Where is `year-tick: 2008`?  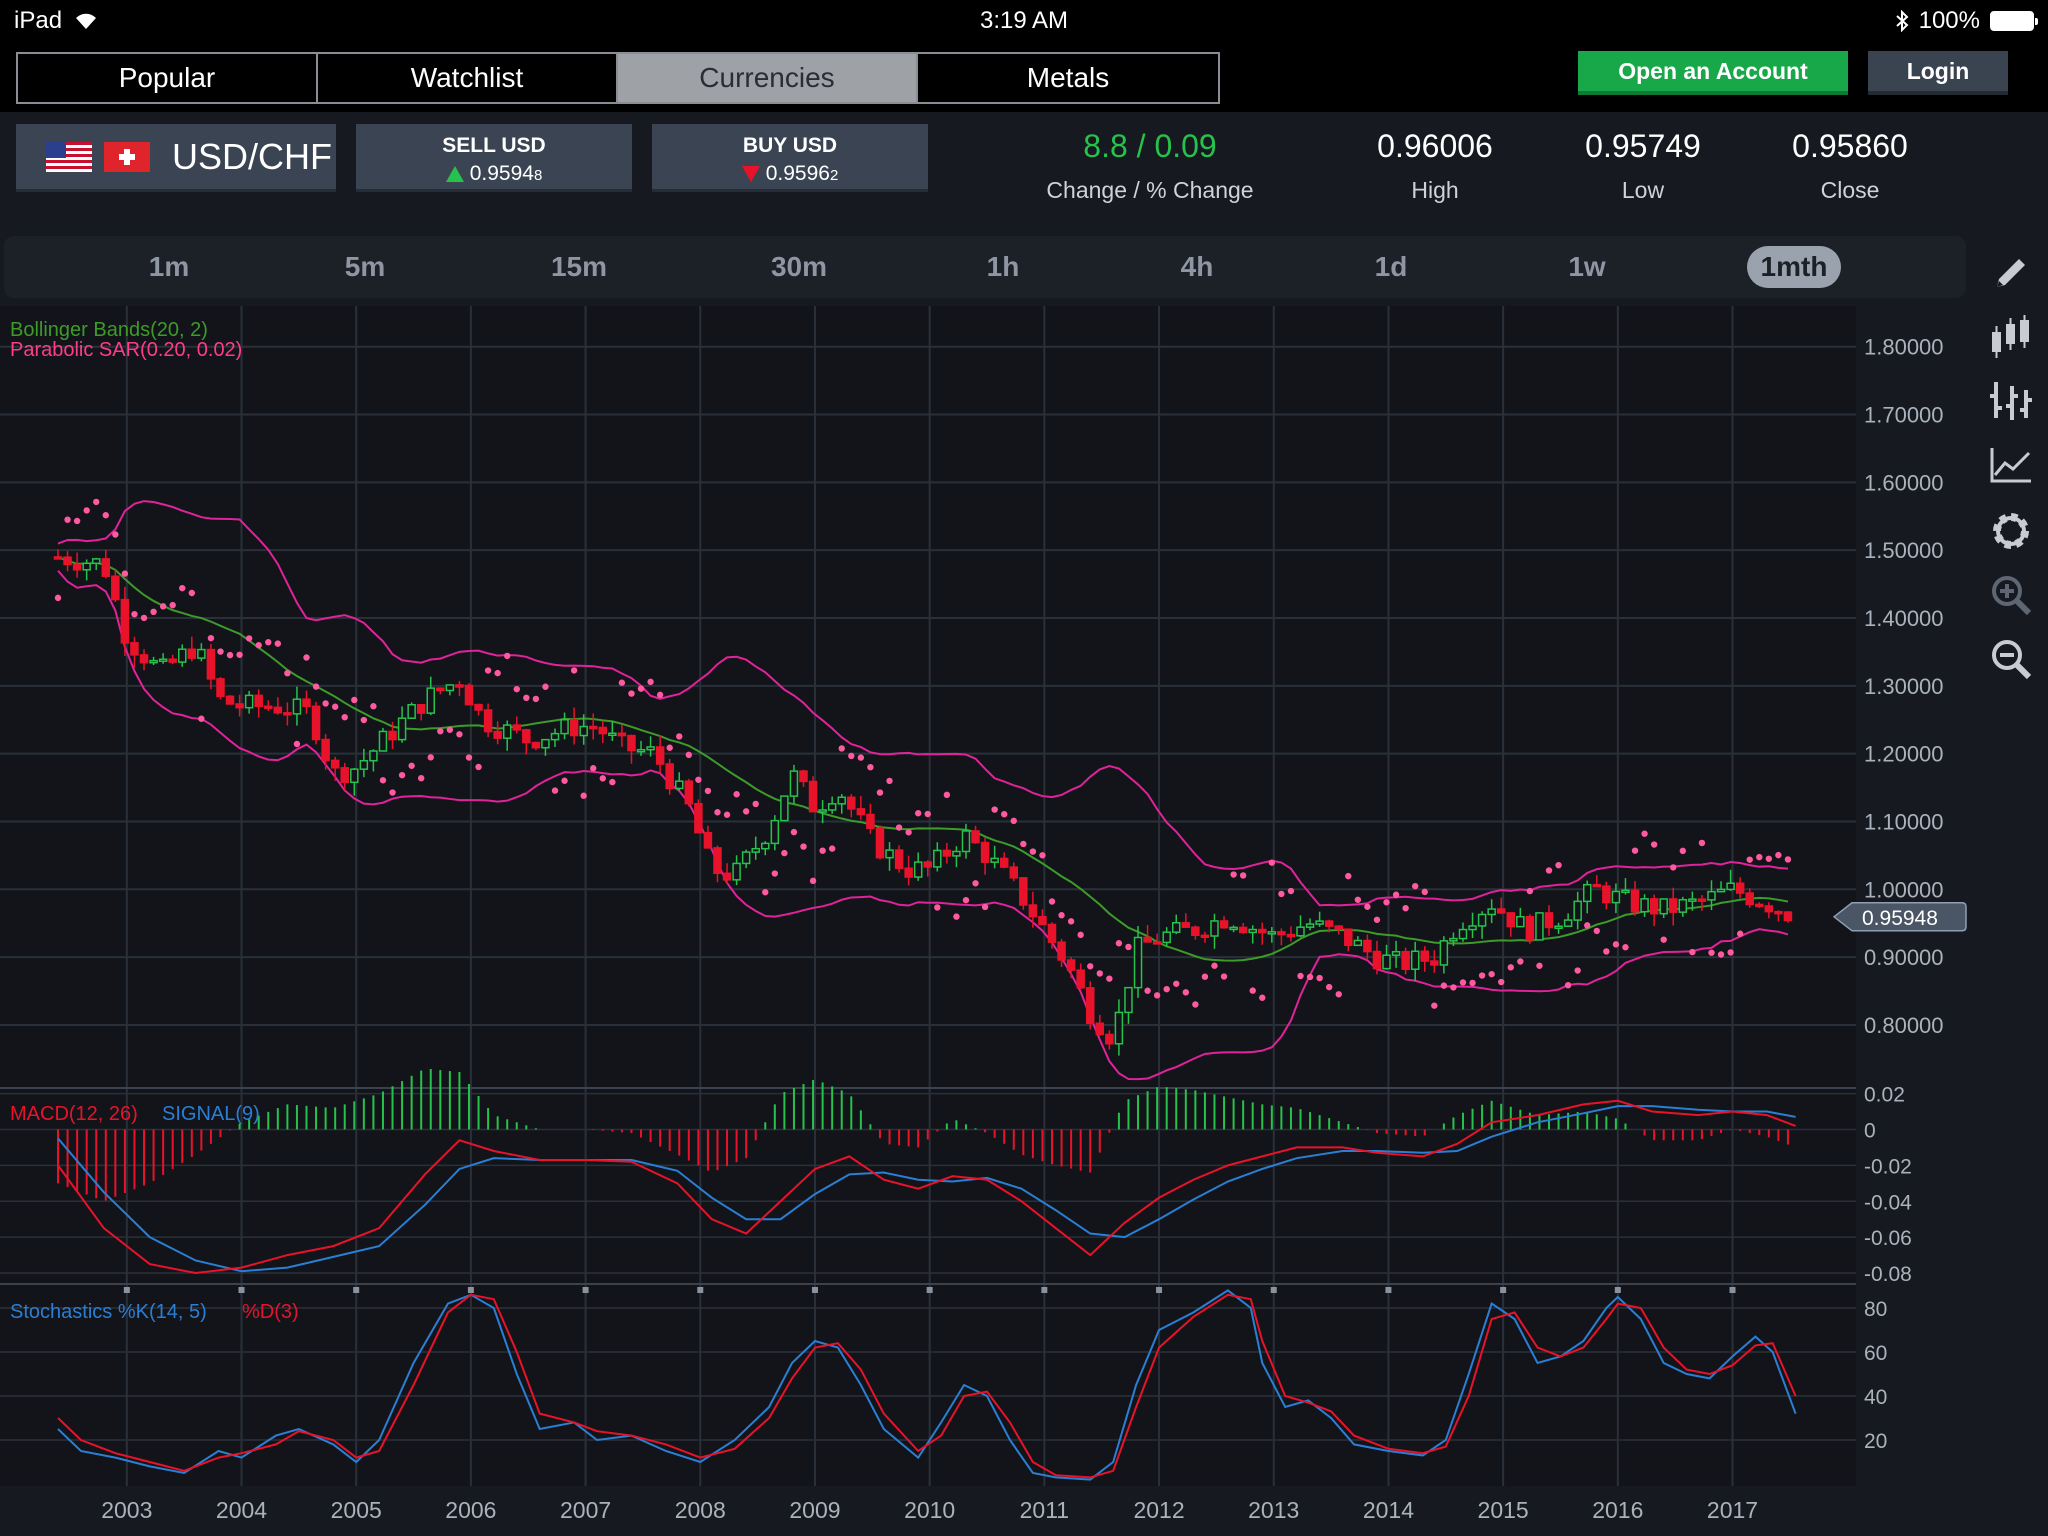 year-tick: 2008 is located at coordinates (700, 1510).